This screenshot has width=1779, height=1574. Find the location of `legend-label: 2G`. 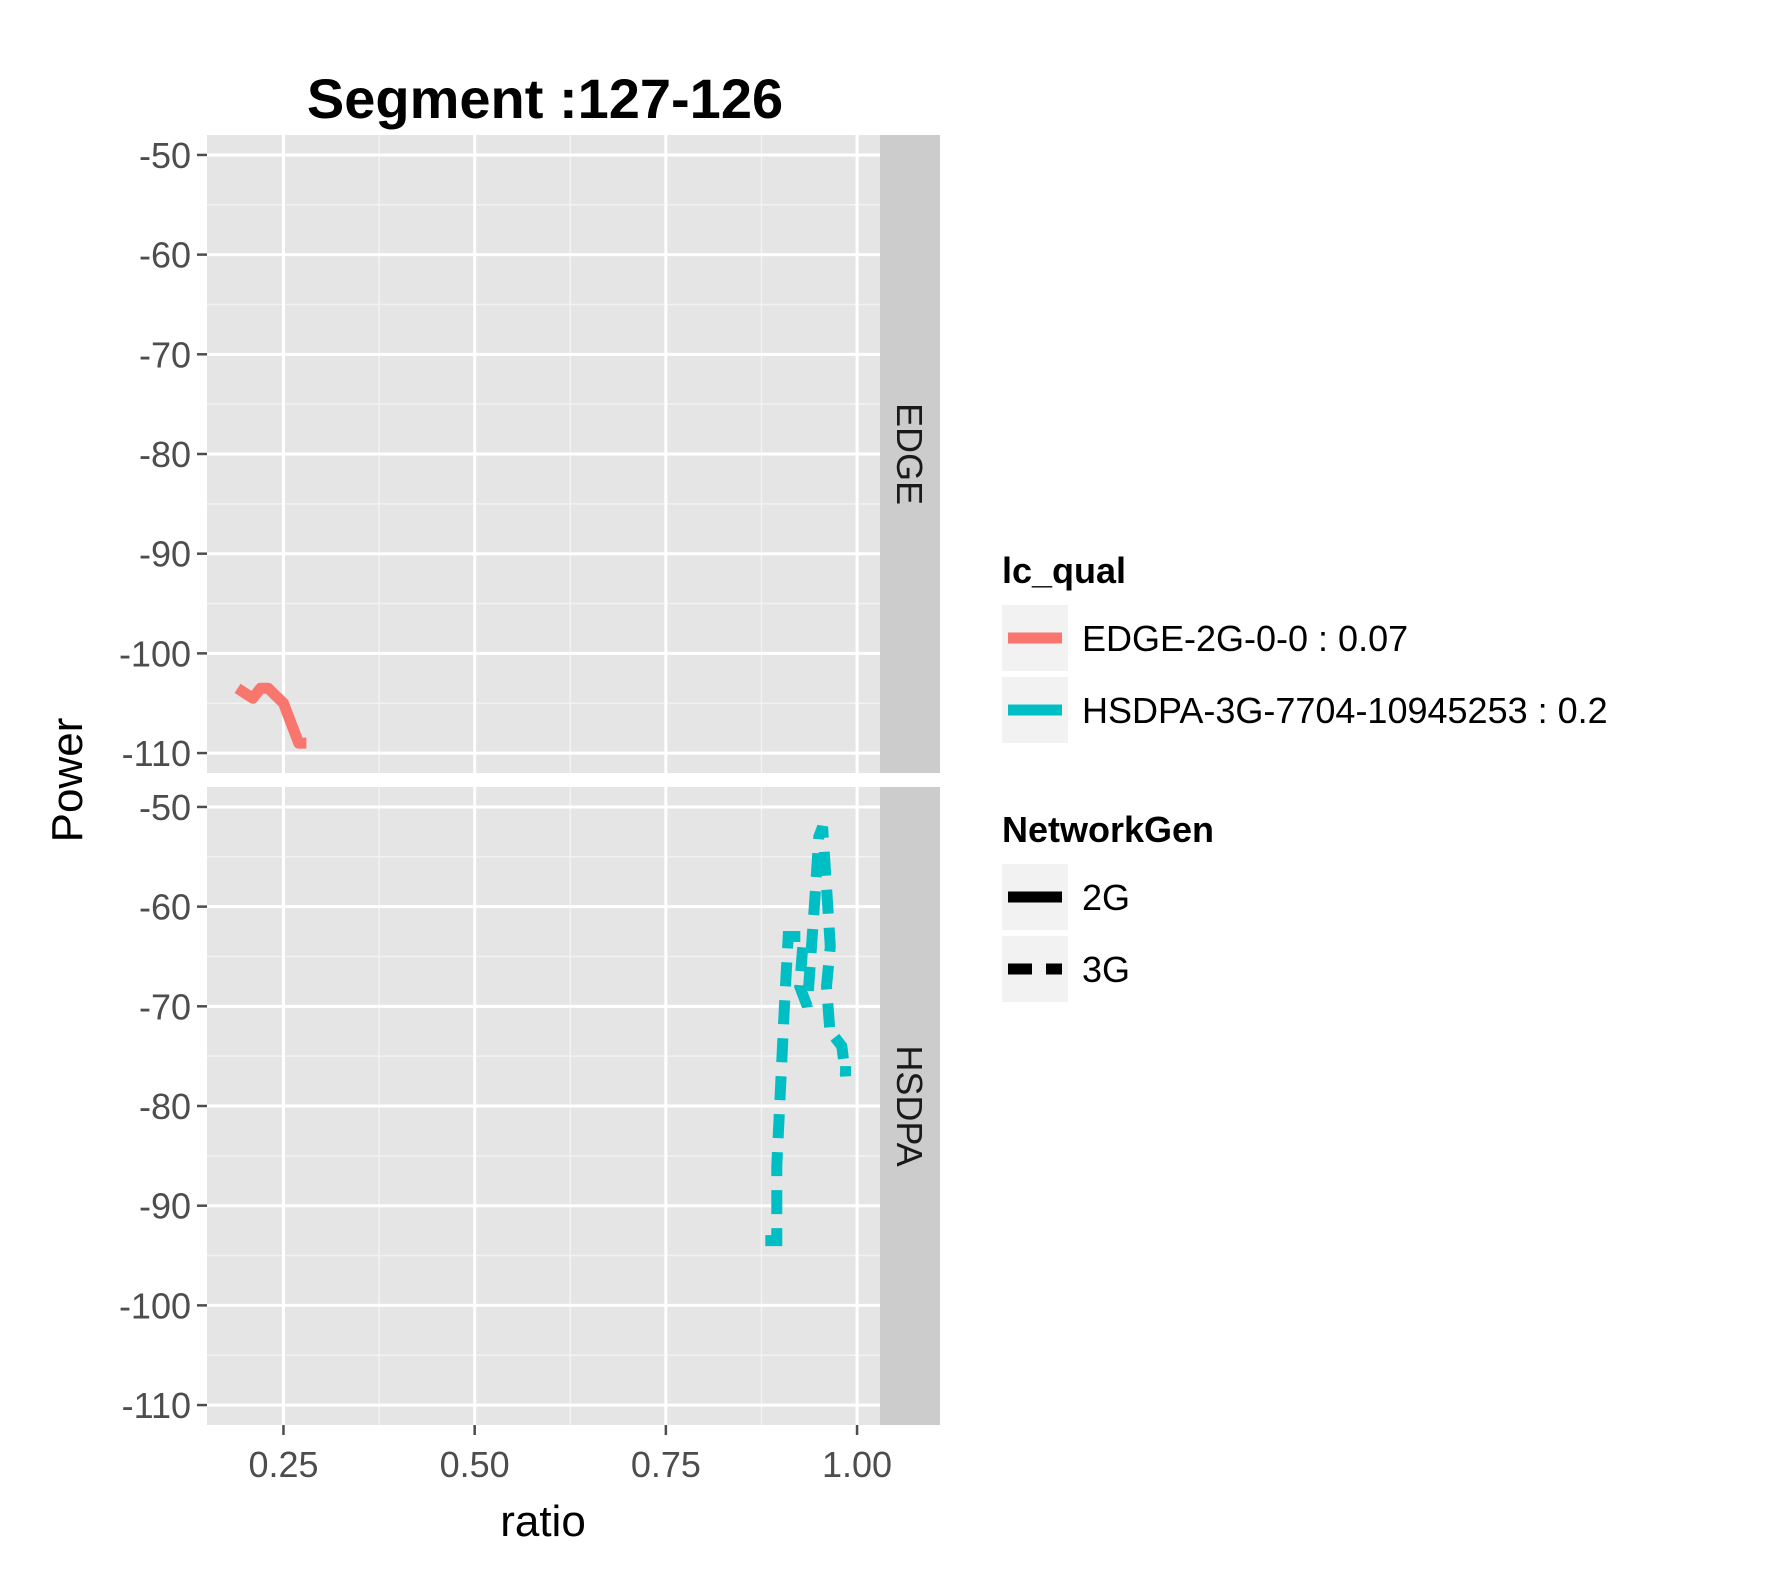

legend-label: 2G is located at coordinates (1106, 897).